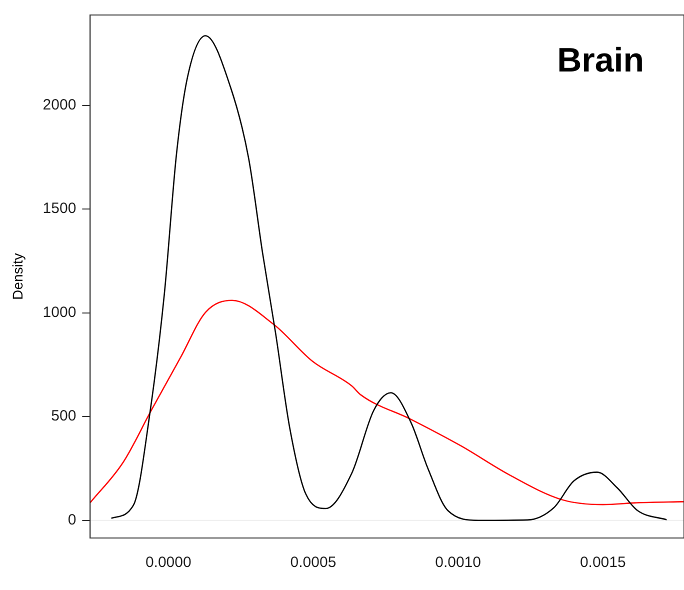  I want to click on y-axis-title: Density, so click(17, 276).